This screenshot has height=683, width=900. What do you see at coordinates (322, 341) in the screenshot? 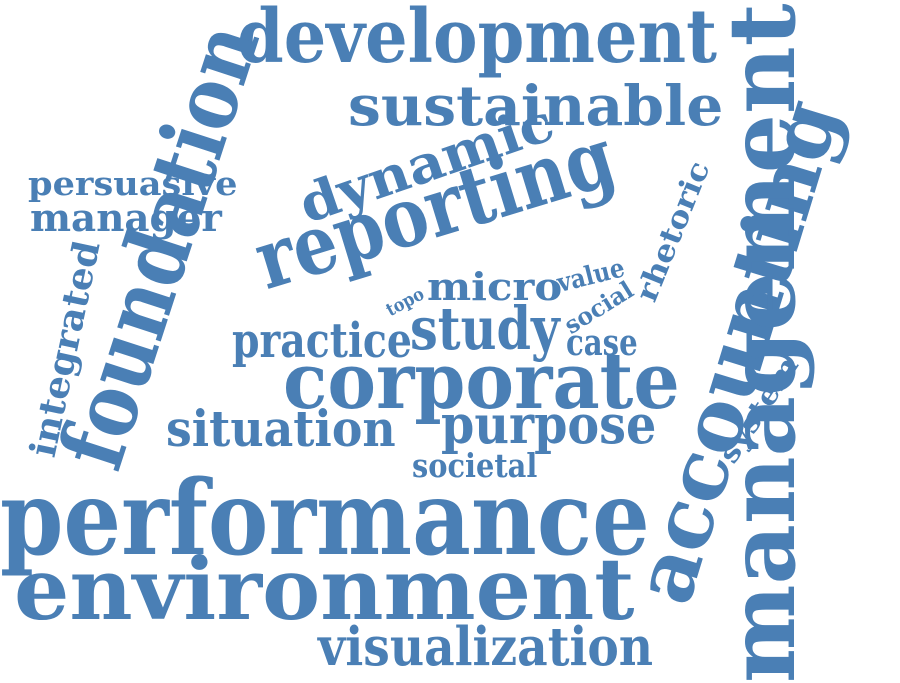
I see `word-practice: practice` at bounding box center [322, 341].